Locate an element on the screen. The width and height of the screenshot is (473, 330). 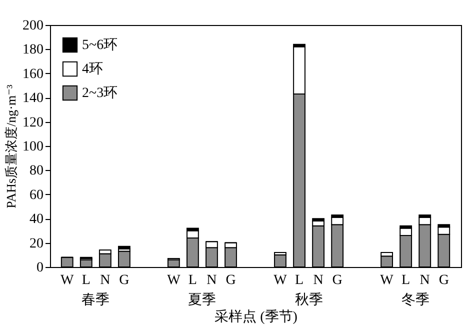
text: 秋季 is located at coordinates (308, 300).